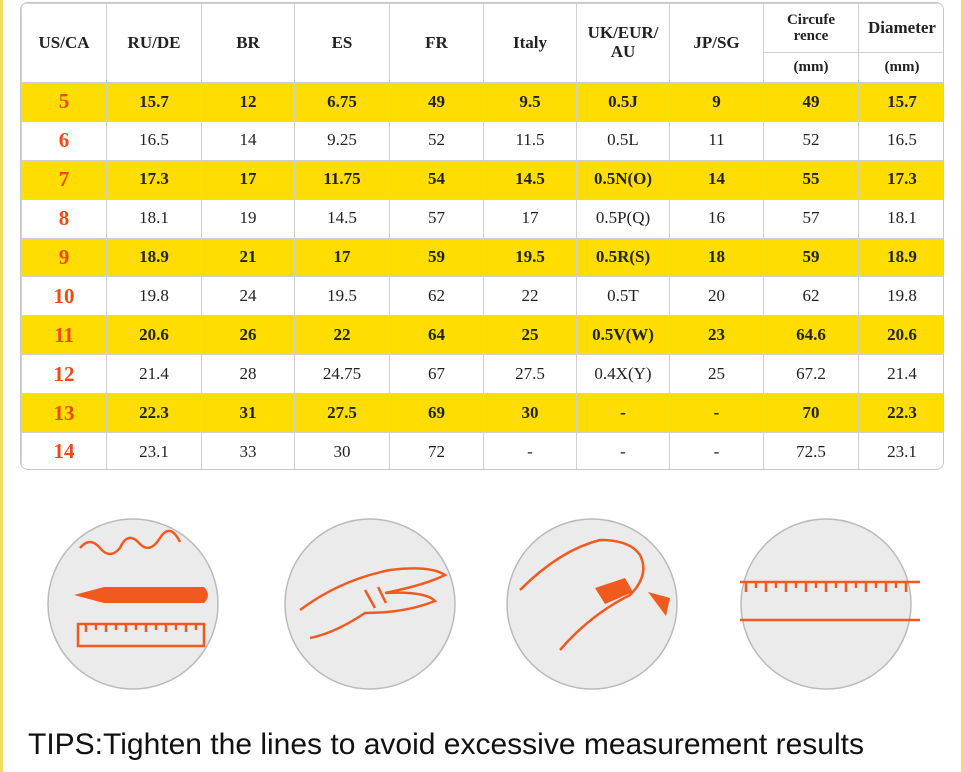 The height and width of the screenshot is (772, 964). Describe the element at coordinates (623, 296) in the screenshot. I see `table-cell: 0.5T` at that location.